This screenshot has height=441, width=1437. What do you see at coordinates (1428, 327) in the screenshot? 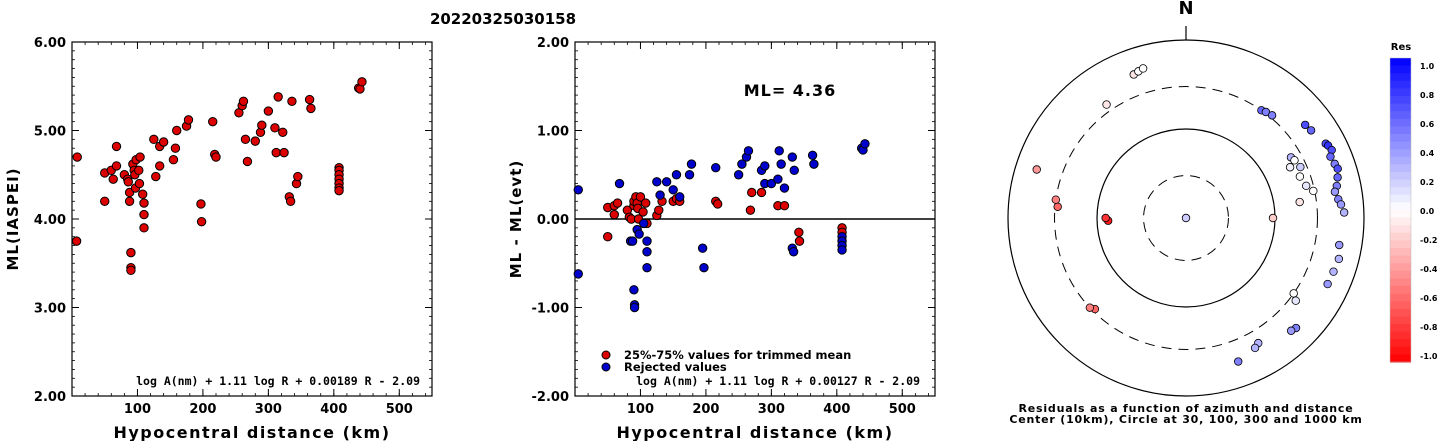
I see `colorbar-tick-label: -0.8` at bounding box center [1428, 327].